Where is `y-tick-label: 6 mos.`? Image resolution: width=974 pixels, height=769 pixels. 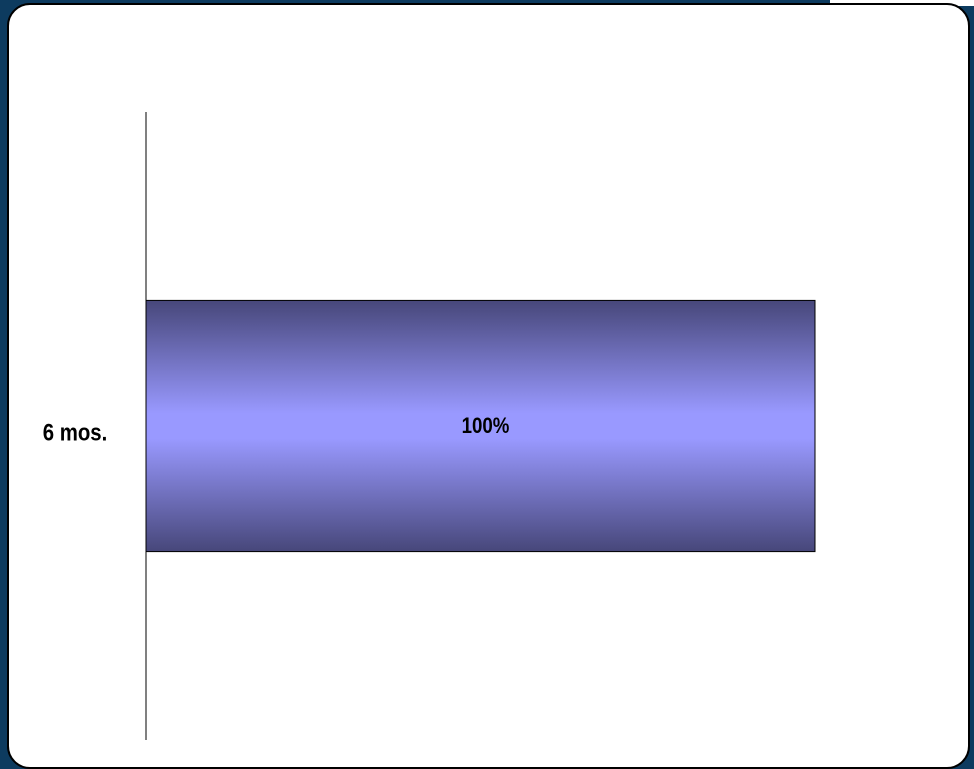
y-tick-label: 6 mos. is located at coordinates (75, 432).